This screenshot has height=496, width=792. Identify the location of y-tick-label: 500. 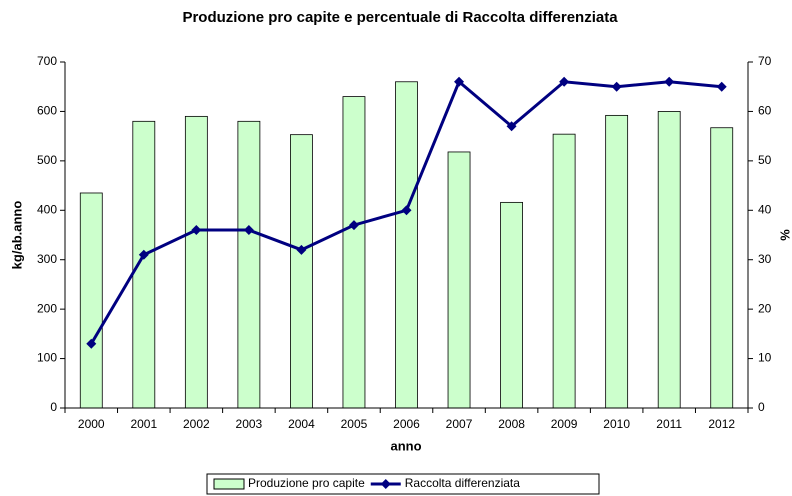
(47, 160).